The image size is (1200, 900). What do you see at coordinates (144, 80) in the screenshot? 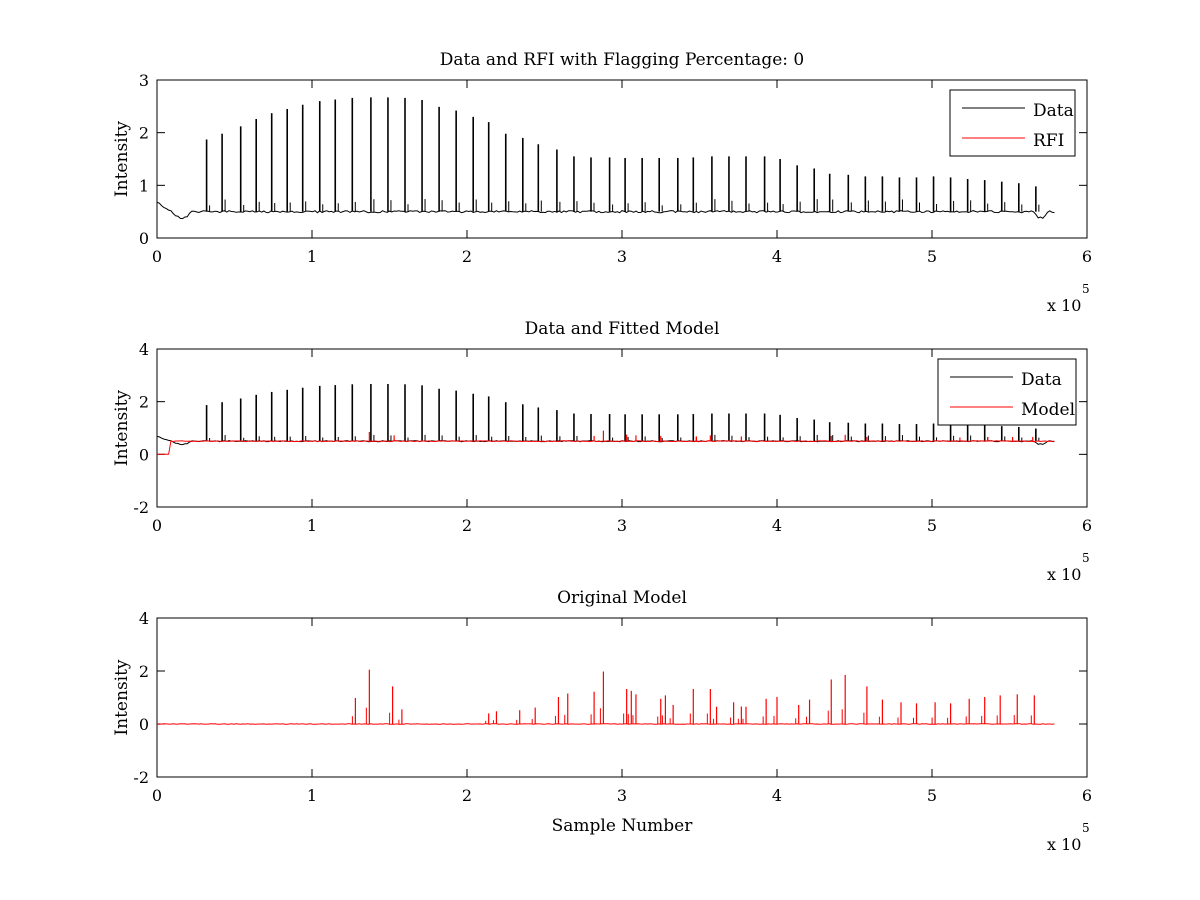
I see `y-tick-label: 3` at bounding box center [144, 80].